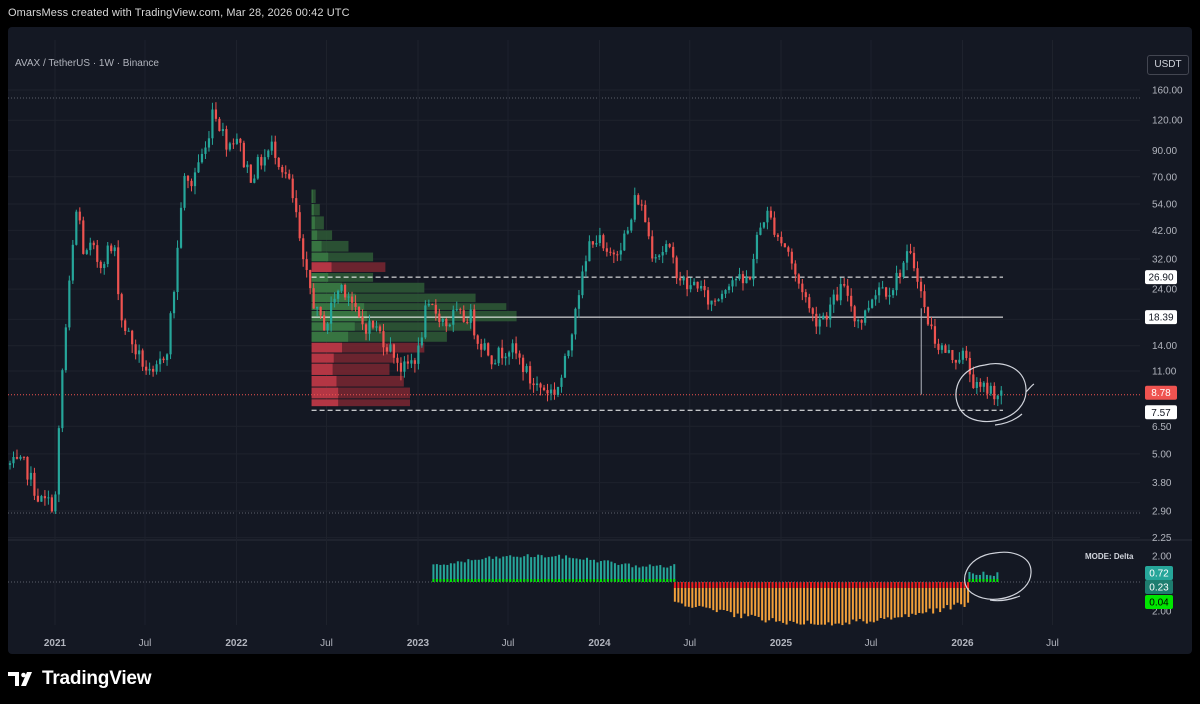  What do you see at coordinates (574, 590) in the screenshot?
I see `delta-histogram` at bounding box center [574, 590].